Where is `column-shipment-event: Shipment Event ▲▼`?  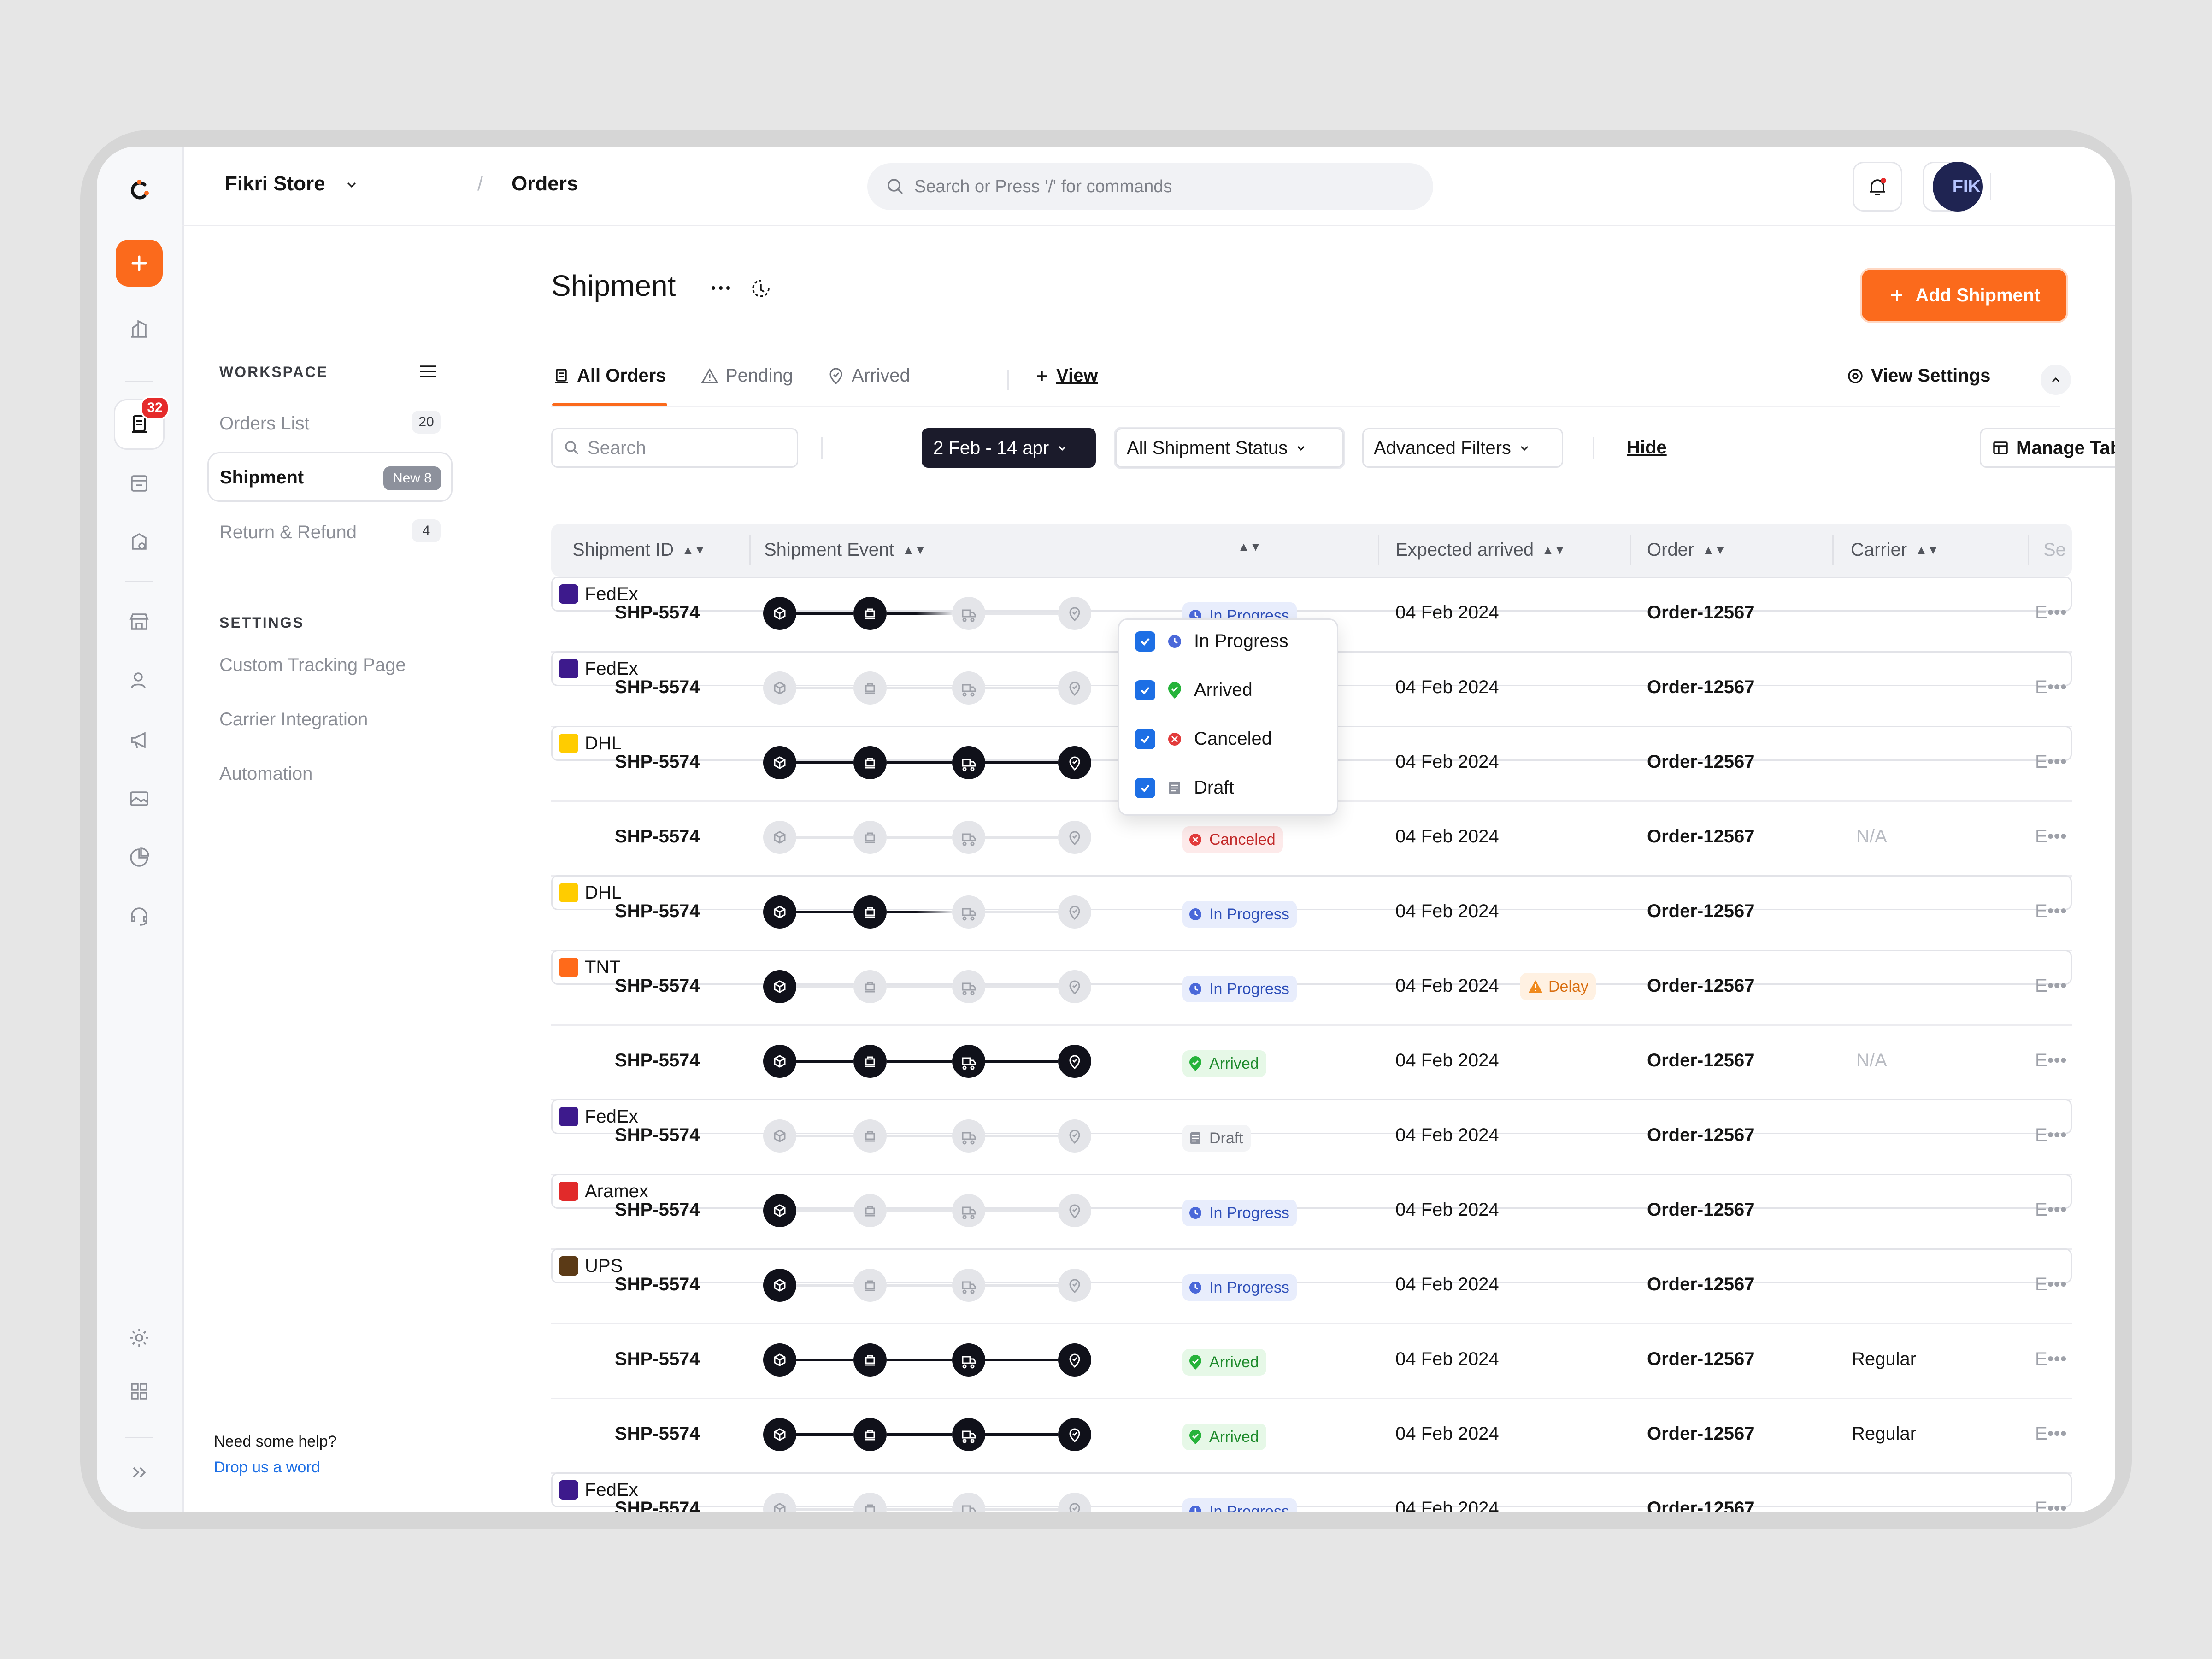 column-shipment-event: Shipment Event ▲▼ is located at coordinates (845, 550).